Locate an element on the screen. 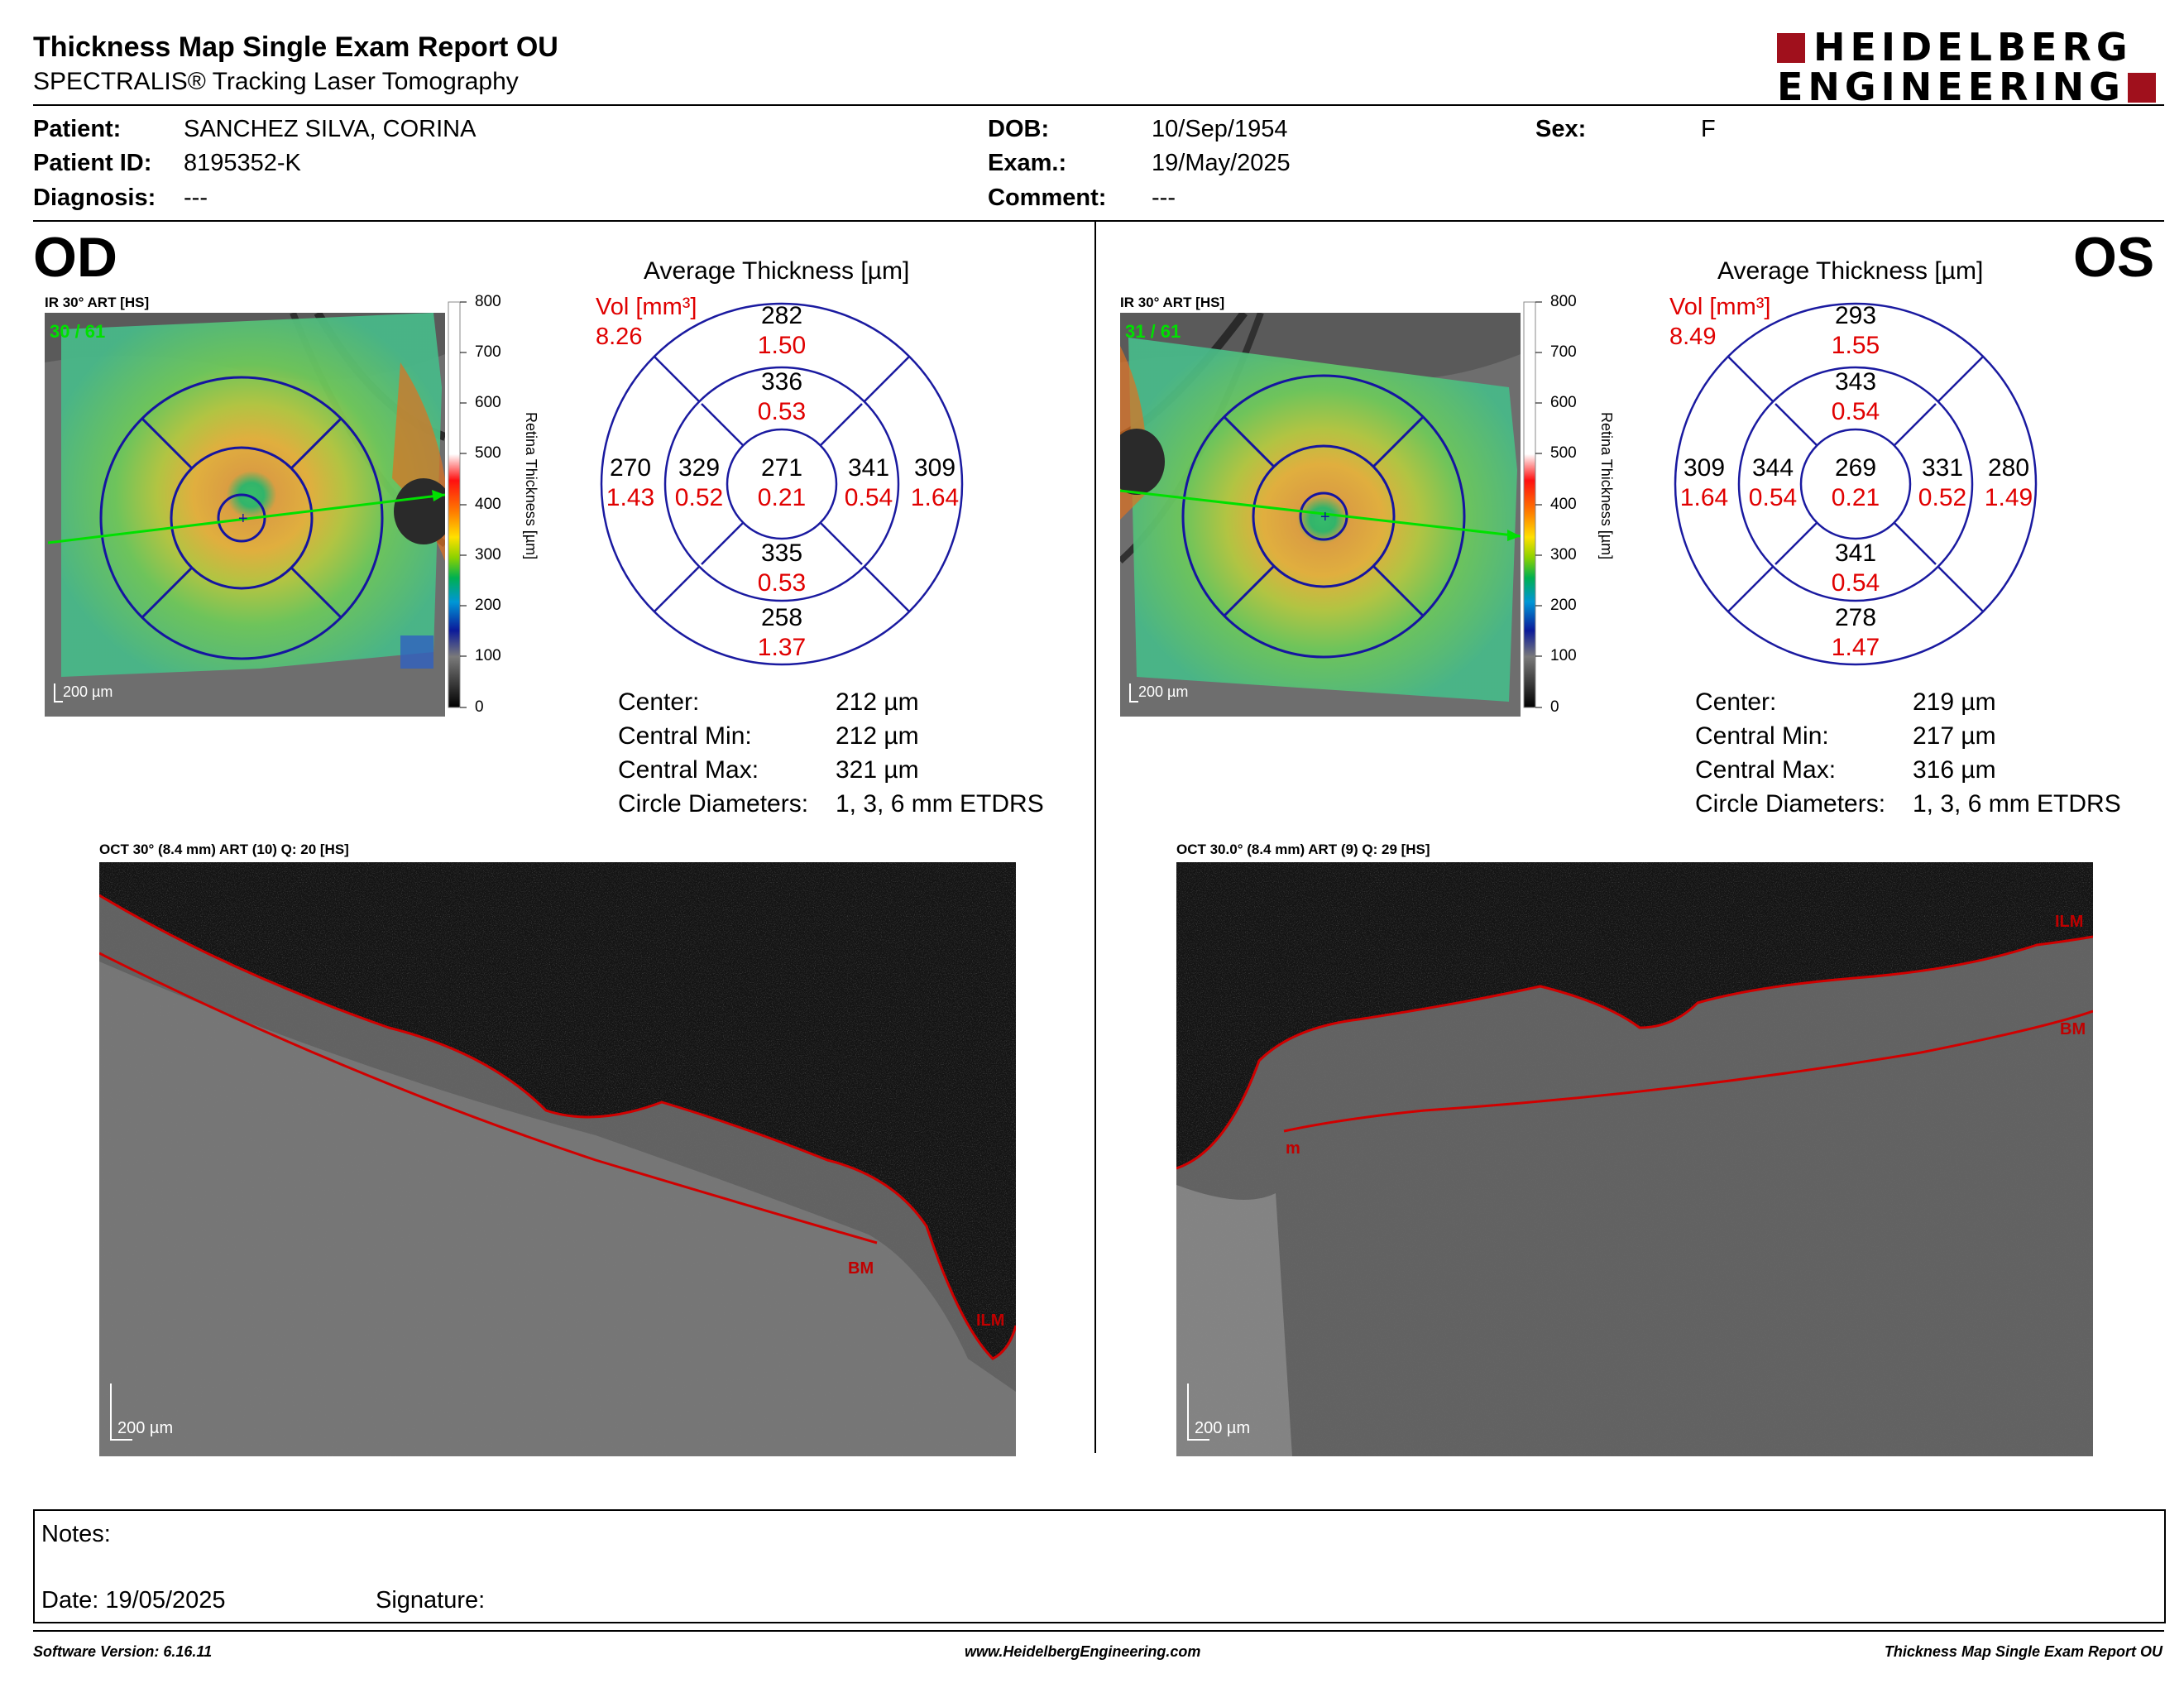  os-sector-outer-left: 309 1.64 is located at coordinates (1704, 482).